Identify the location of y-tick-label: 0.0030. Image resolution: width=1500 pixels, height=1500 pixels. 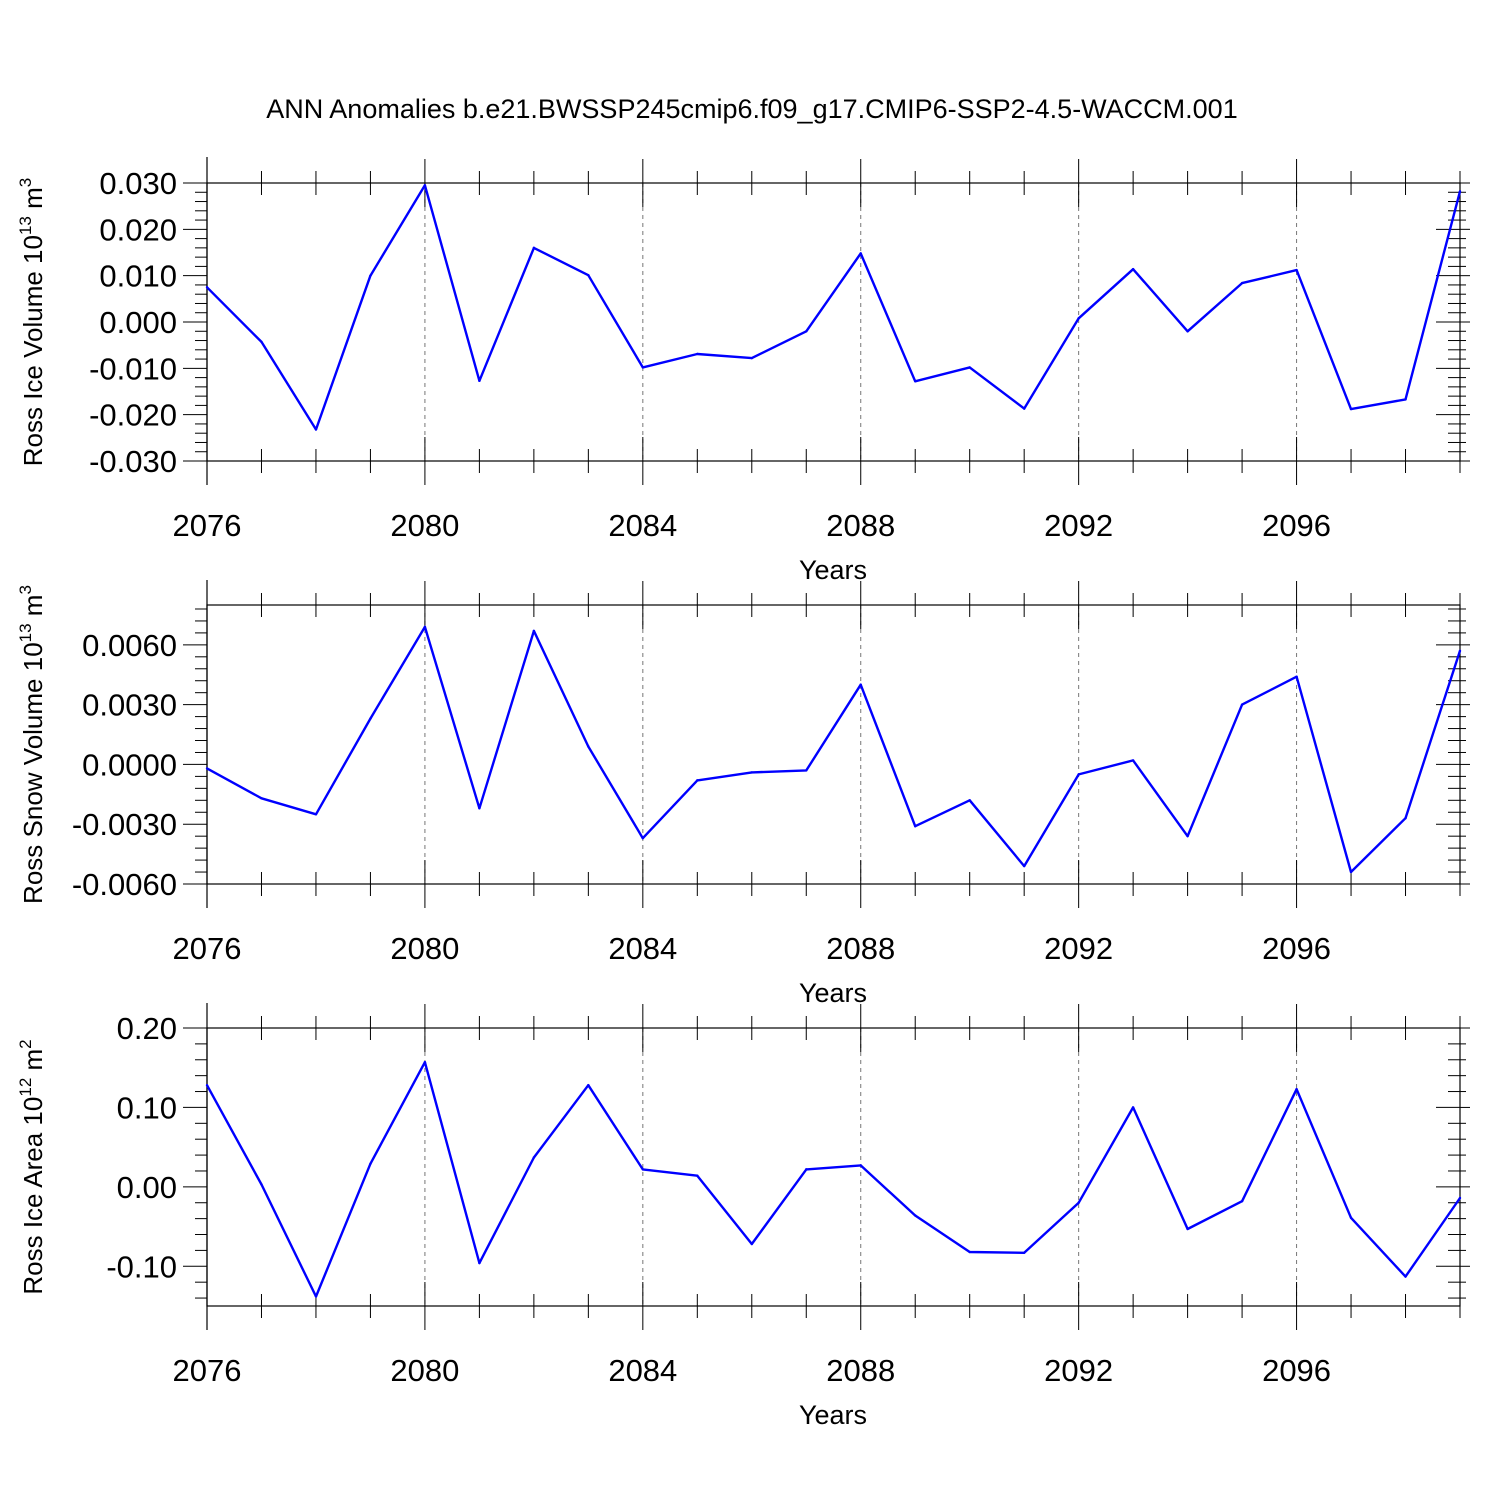
(129, 705).